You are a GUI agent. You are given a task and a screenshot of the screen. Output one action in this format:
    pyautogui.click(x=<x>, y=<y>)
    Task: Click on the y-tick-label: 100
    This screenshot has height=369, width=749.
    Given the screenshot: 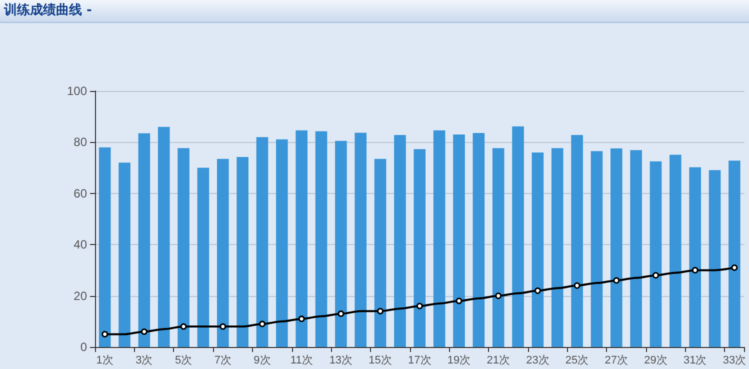 What is the action you would take?
    pyautogui.click(x=77, y=91)
    